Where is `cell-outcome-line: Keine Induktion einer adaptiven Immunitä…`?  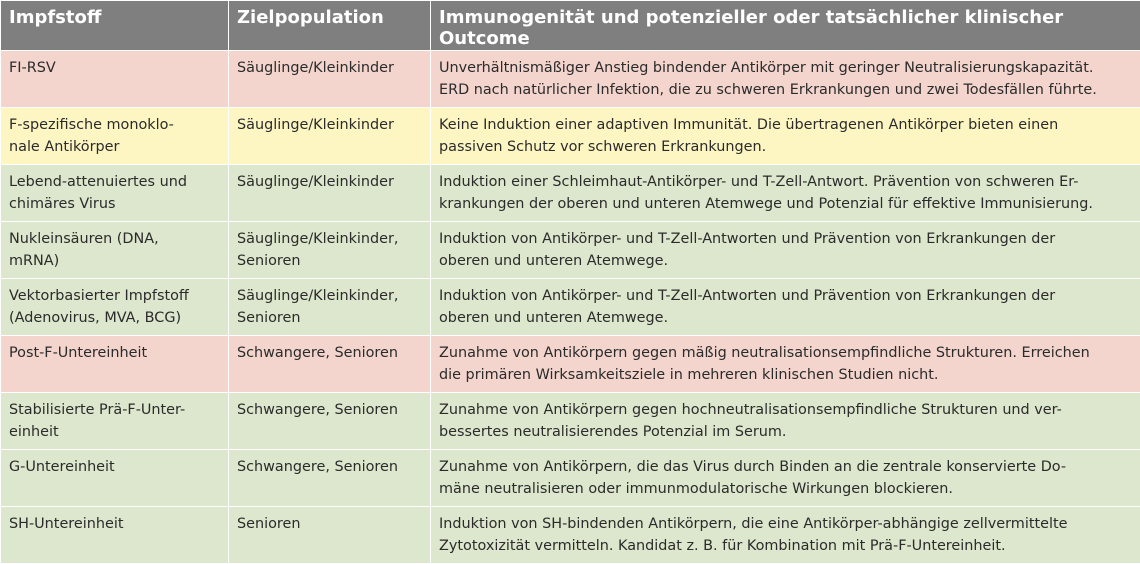 cell-outcome-line: Keine Induktion einer adaptiven Immunitä… is located at coordinates (786, 125).